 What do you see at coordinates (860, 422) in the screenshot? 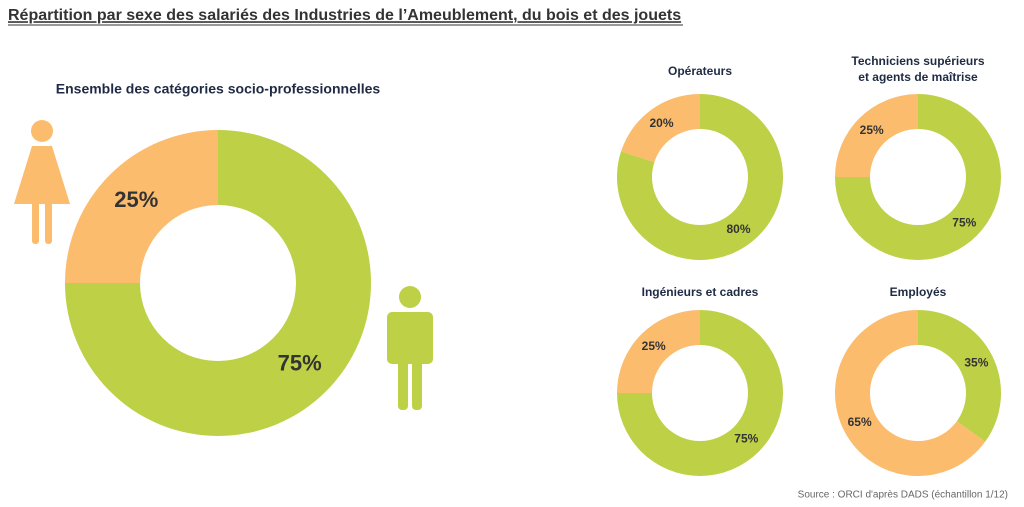
I see `data-label: 65%` at bounding box center [860, 422].